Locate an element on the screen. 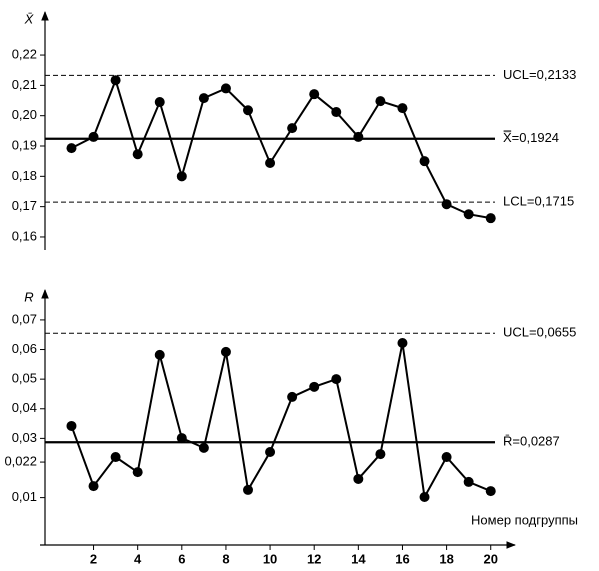 This screenshot has width=599, height=571. x-axis-label: Номер подгруппы is located at coordinates (524, 519).